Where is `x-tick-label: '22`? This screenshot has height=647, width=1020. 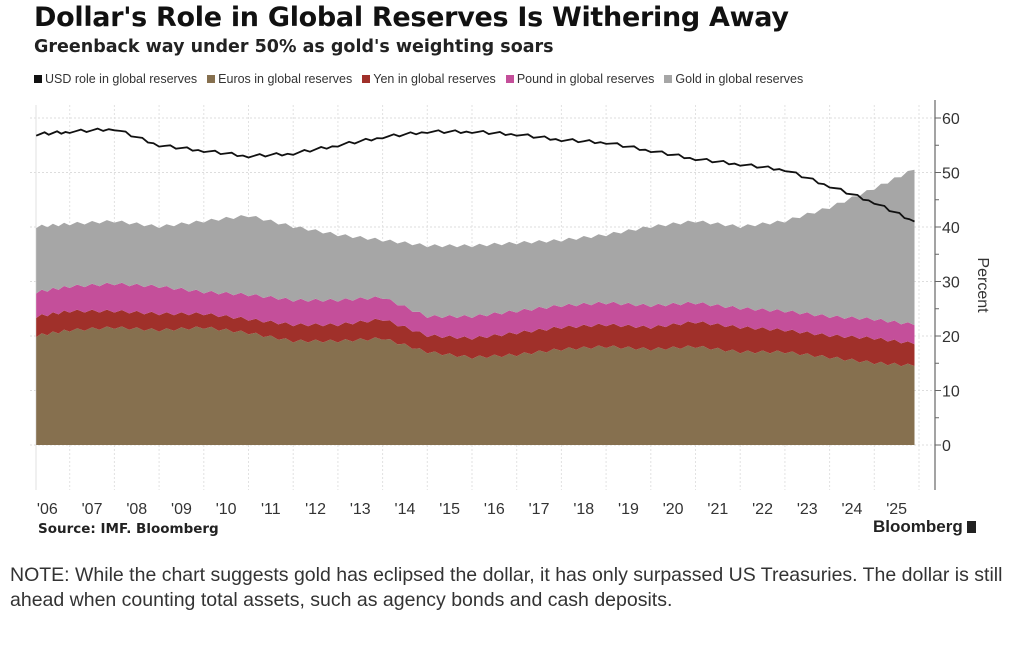
x-tick-label: '22 is located at coordinates (762, 509).